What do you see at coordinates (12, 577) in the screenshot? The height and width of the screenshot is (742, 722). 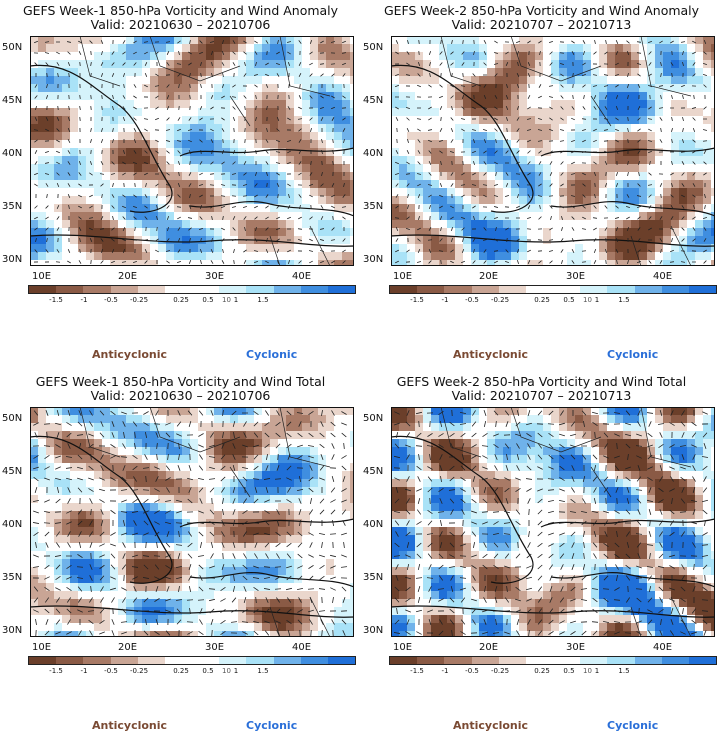 I see `lat-label: 35N` at bounding box center [12, 577].